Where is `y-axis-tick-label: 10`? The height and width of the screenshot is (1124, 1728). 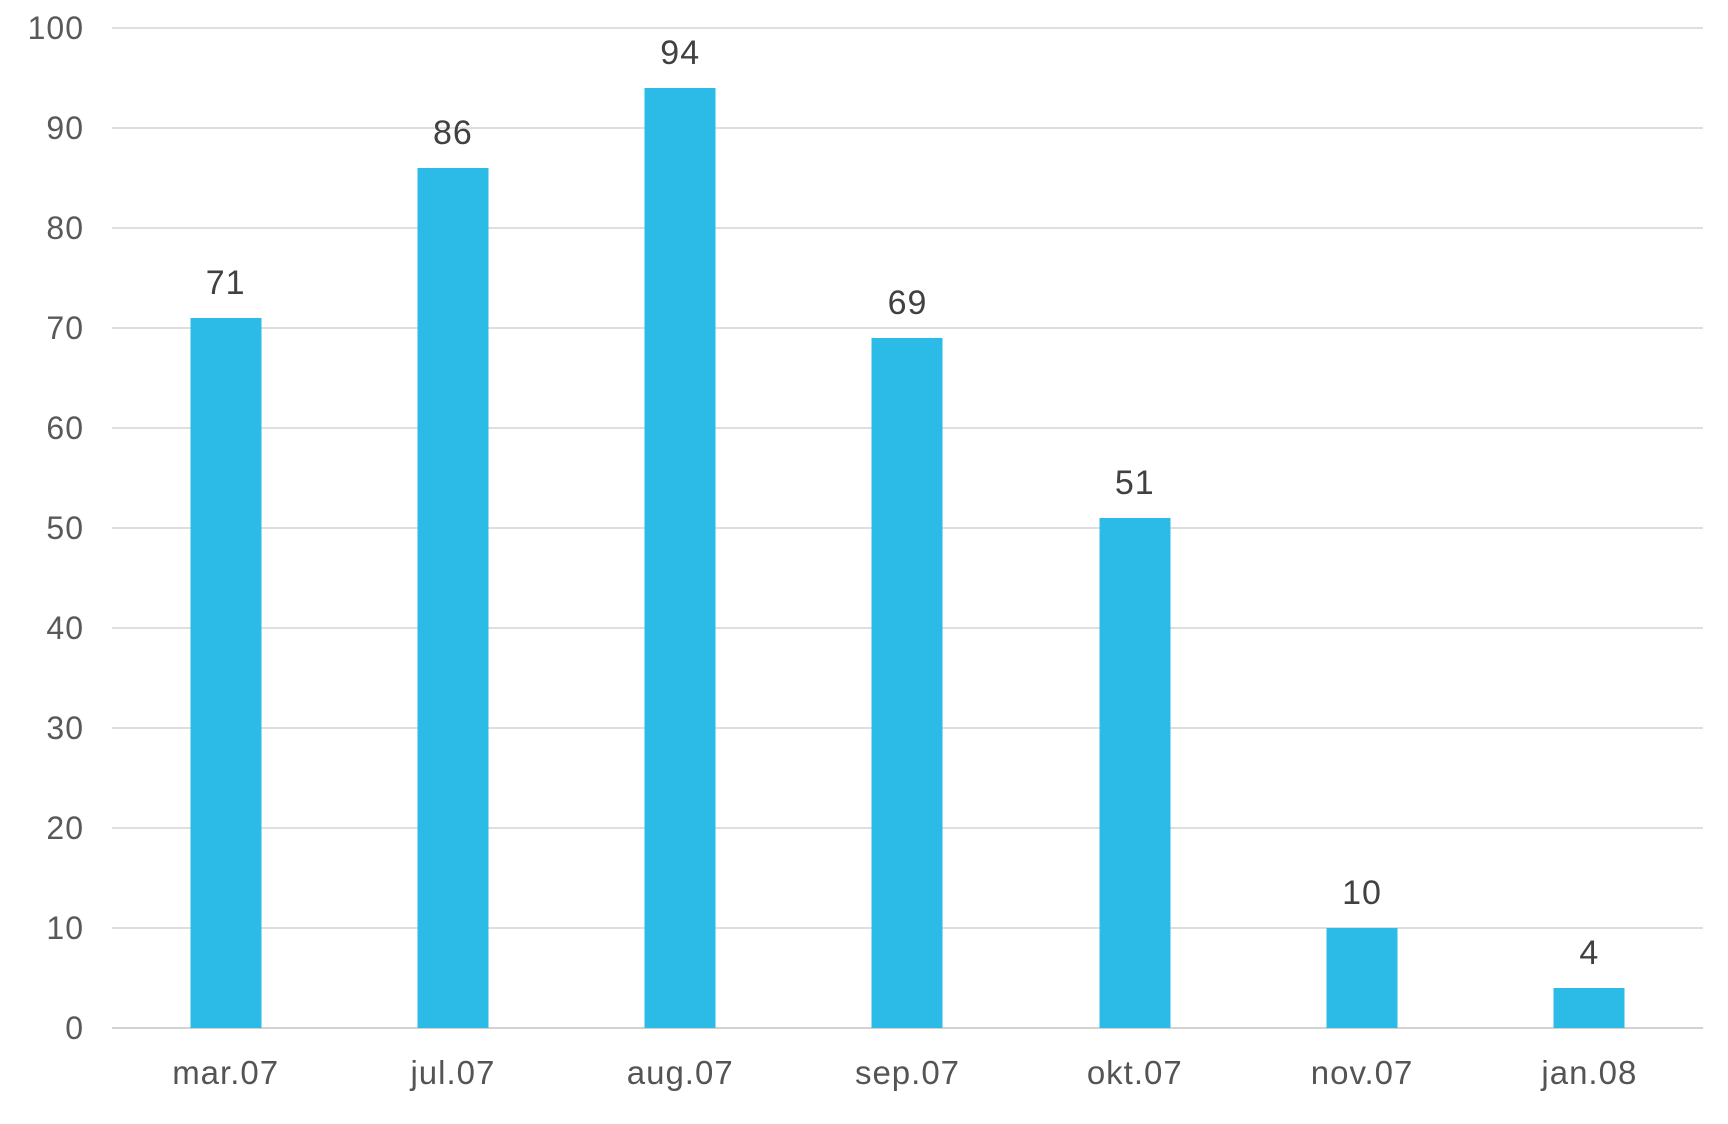 y-axis-tick-label: 10 is located at coordinates (65, 928).